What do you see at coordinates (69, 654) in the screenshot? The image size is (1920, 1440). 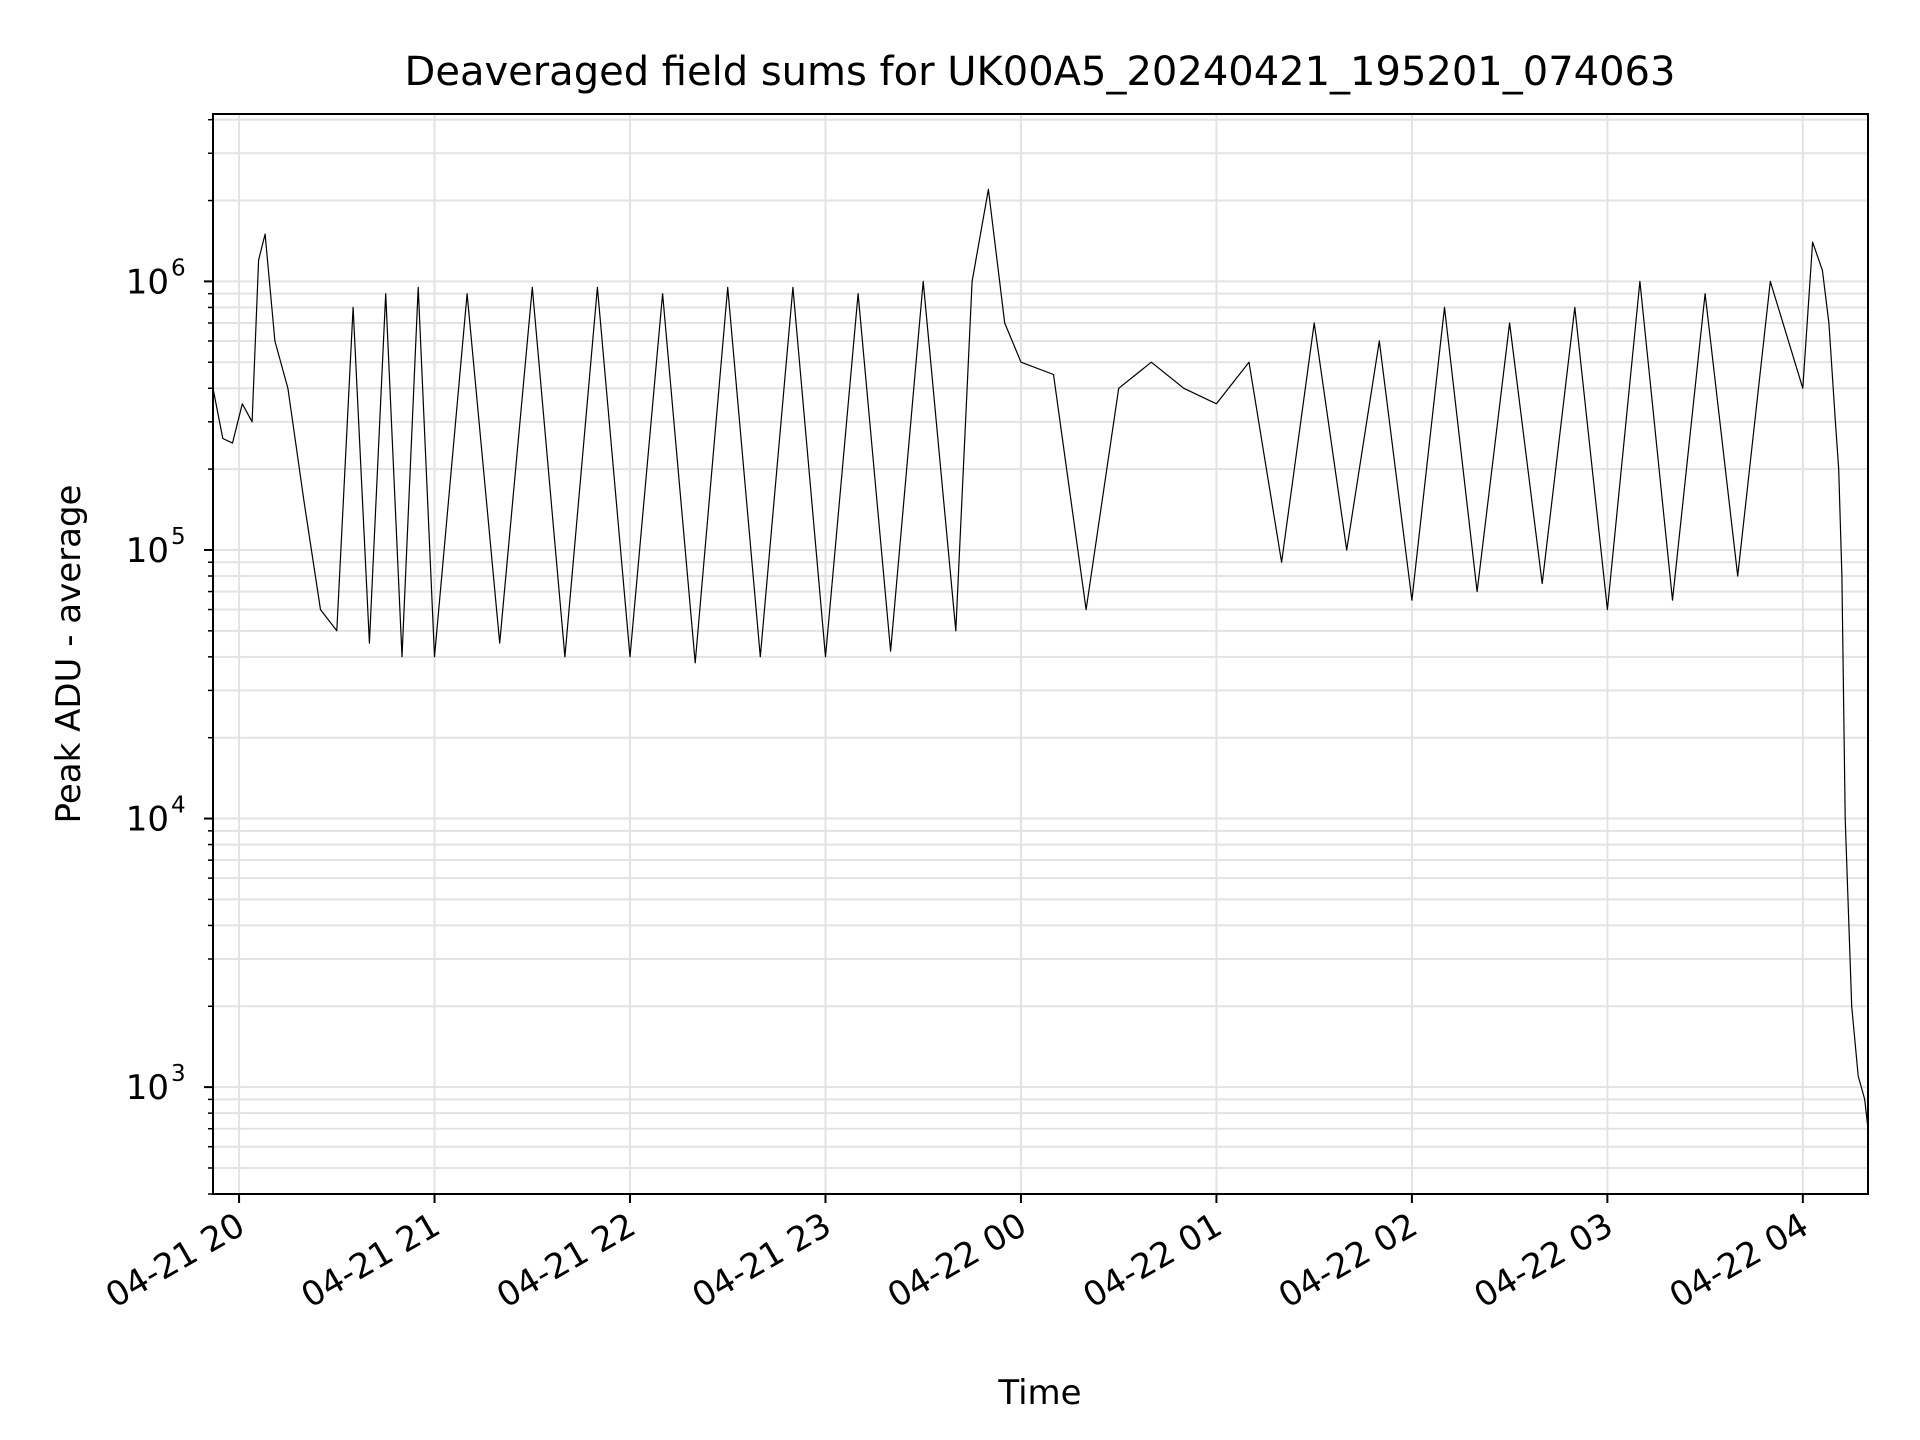 I see `y-axis-label: Peak ADU - average` at bounding box center [69, 654].